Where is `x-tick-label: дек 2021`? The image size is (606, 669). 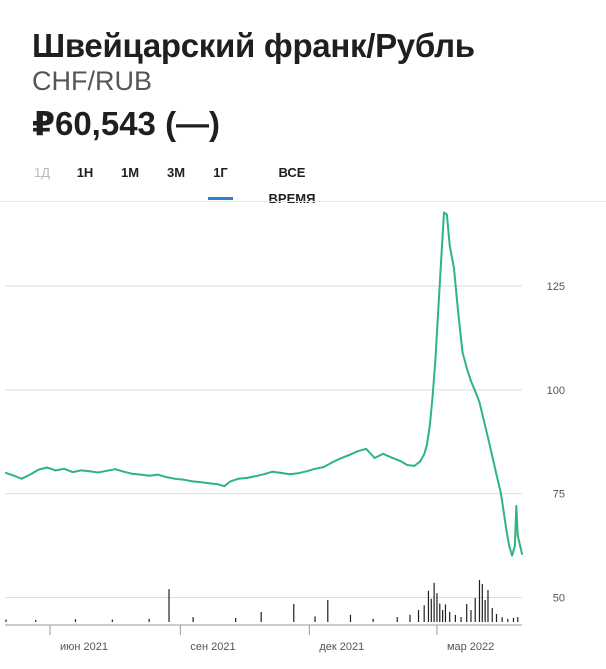
x-tick-label: дек 2021 is located at coordinates (341, 647).